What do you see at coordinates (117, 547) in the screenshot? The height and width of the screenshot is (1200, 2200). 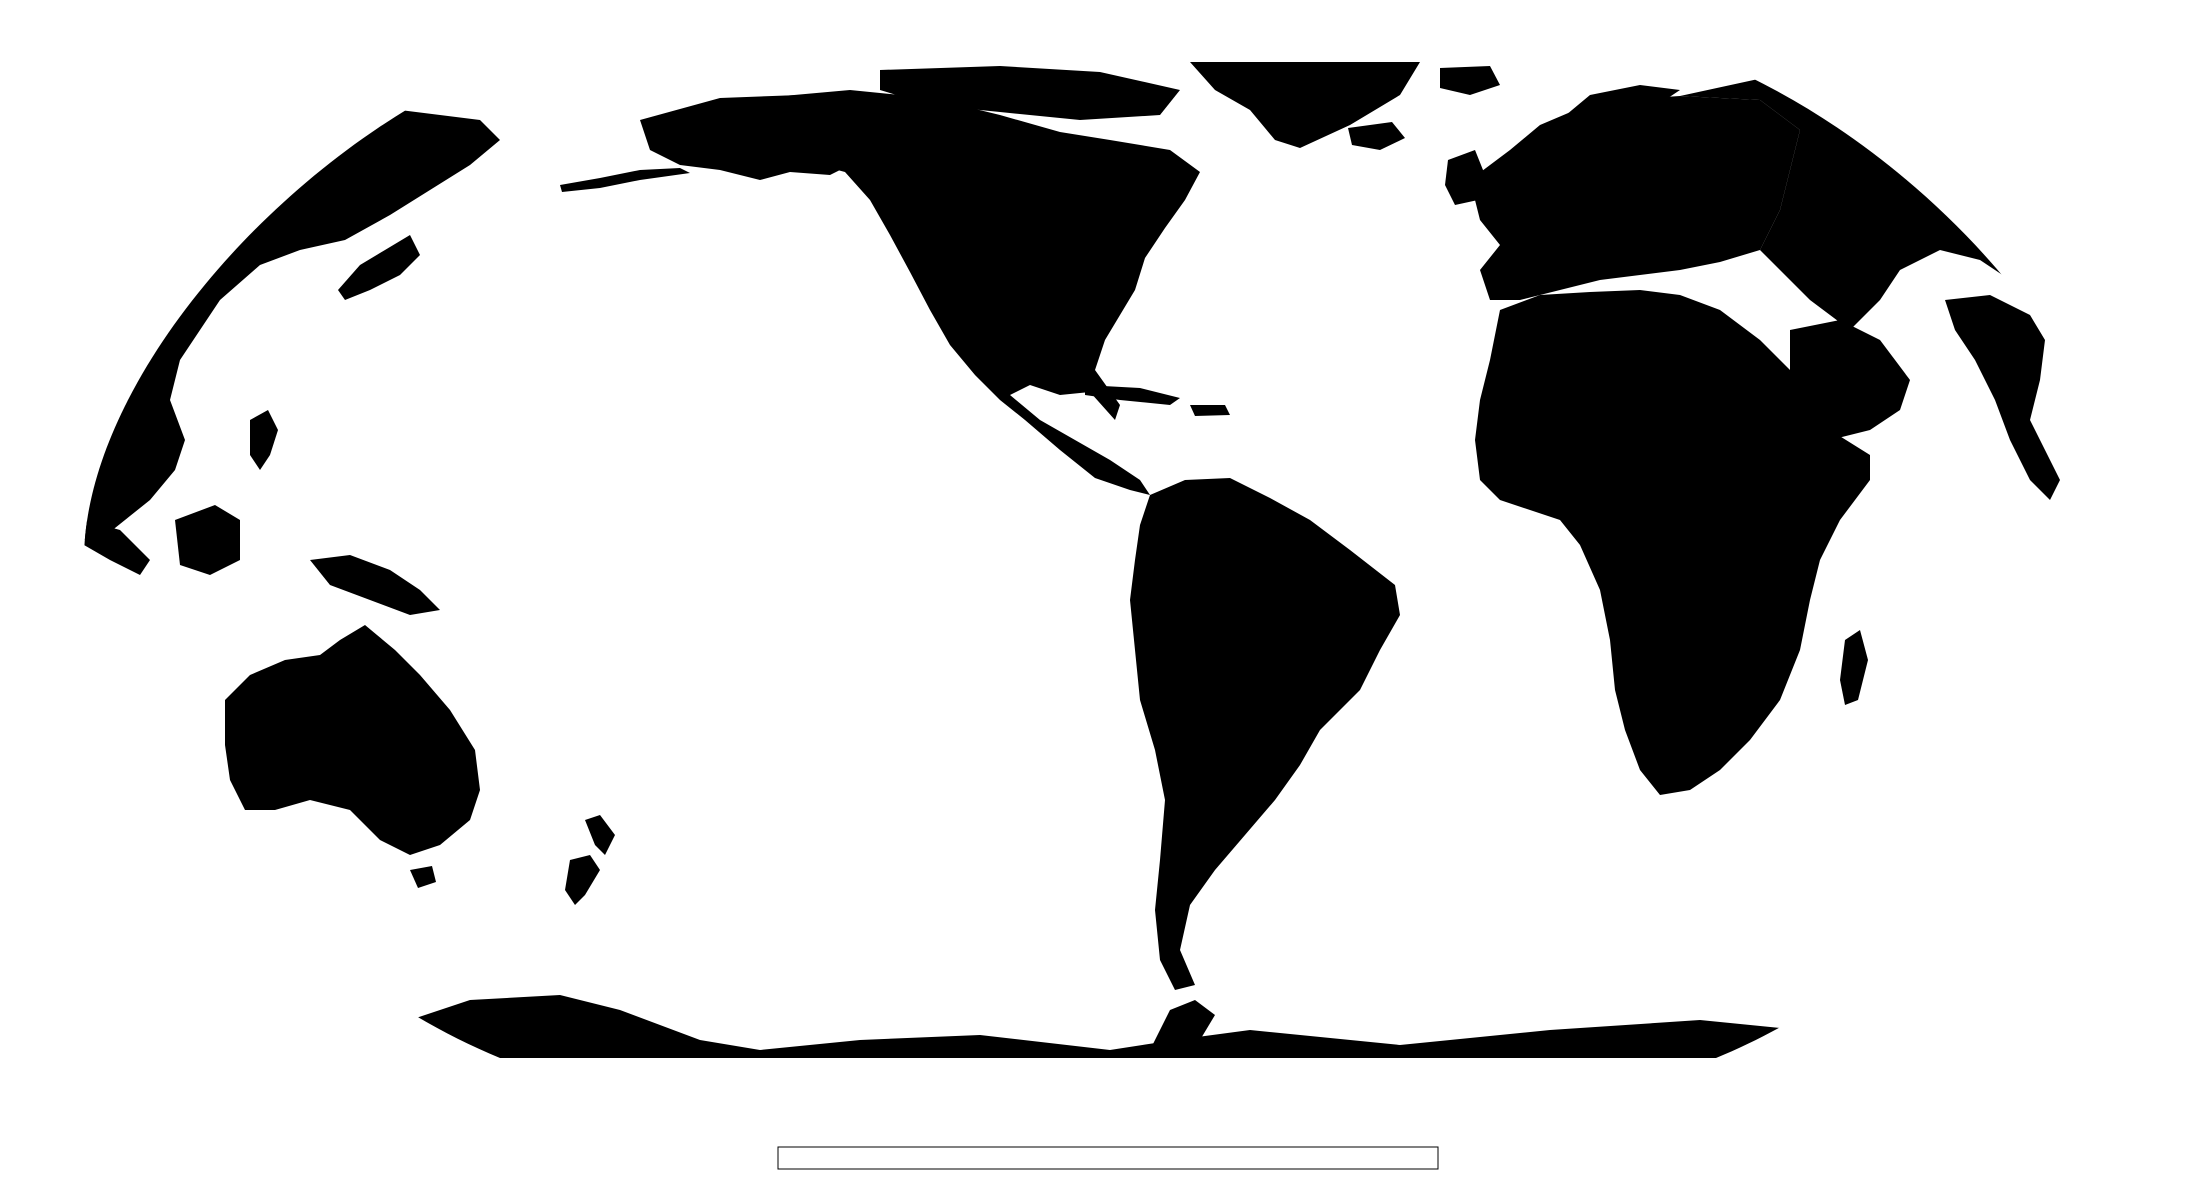 I see `sumatra-land` at bounding box center [117, 547].